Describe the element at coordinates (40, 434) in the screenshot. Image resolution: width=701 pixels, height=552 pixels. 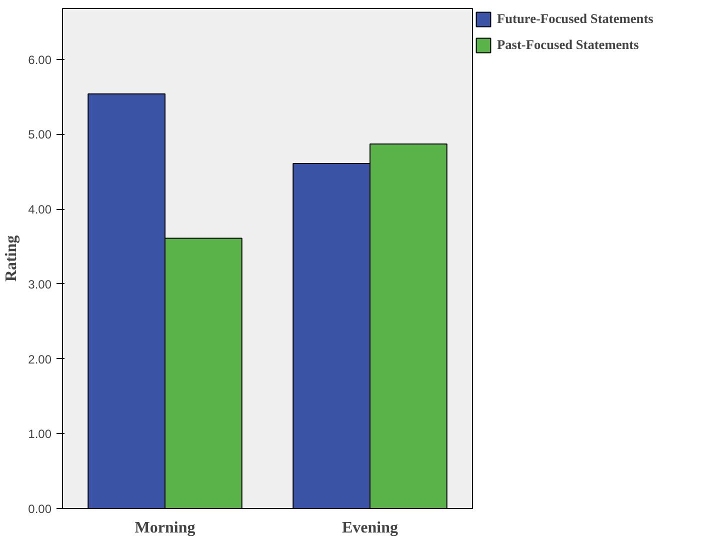
I see `y-tick-label: 1.00` at that location.